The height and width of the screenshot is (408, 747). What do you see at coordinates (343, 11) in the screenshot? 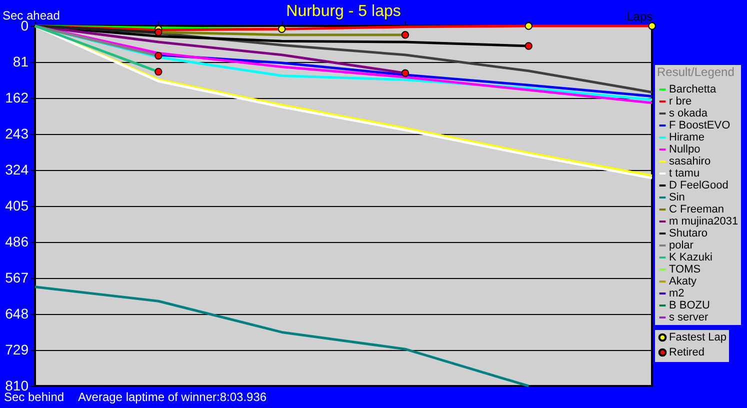
I see `chart-title: Nurburg - 5 laps` at bounding box center [343, 11].